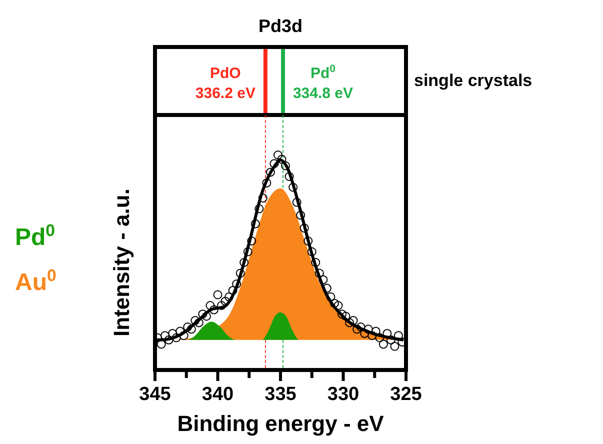  Describe the element at coordinates (225, 83) in the screenshot. I see `ref-line-label: PdO 336.2 eV` at that location.